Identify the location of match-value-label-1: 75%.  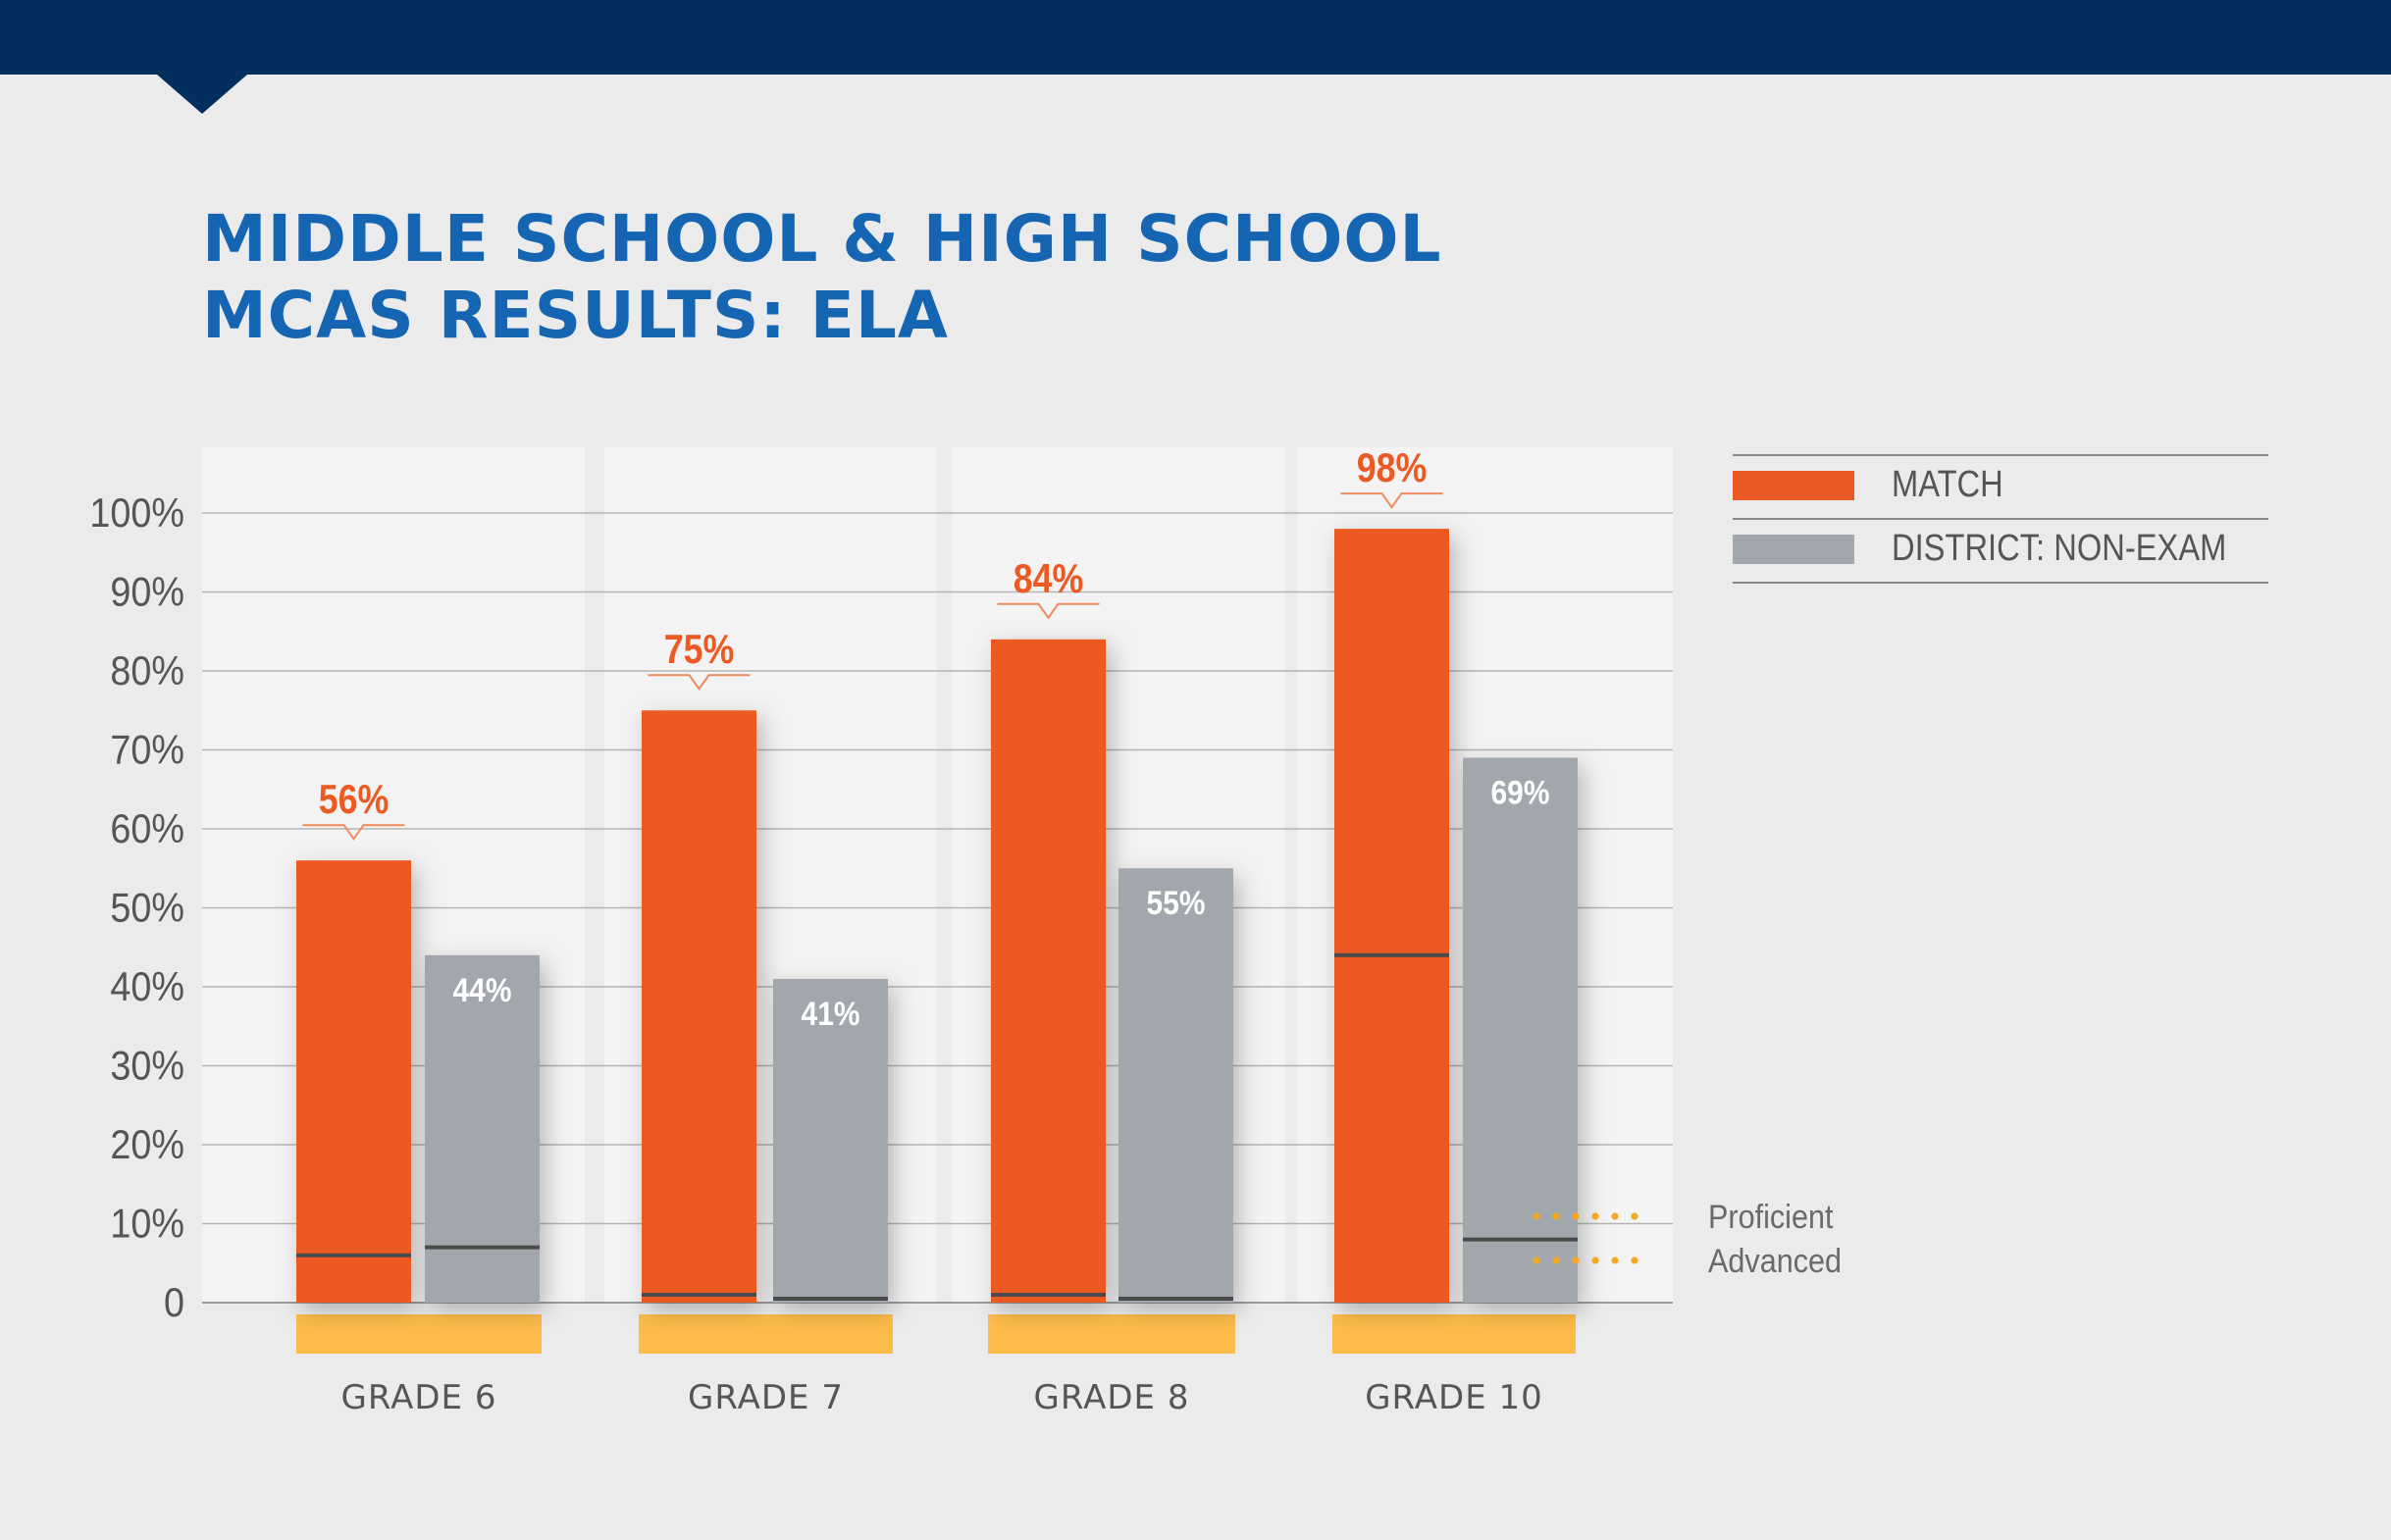
(699, 650).